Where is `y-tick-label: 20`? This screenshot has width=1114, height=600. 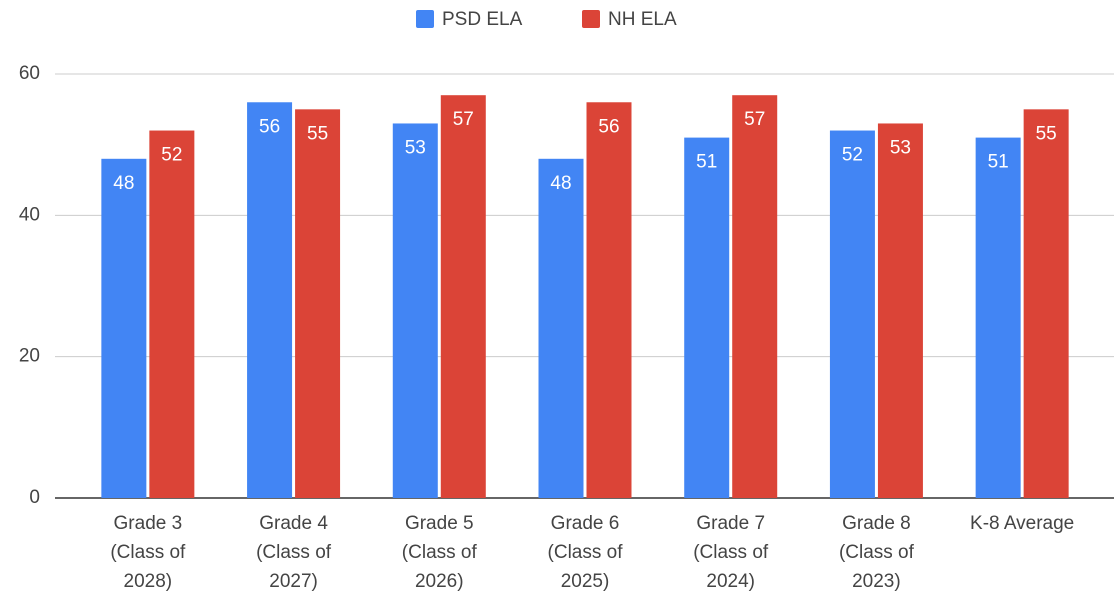
y-tick-label: 20 is located at coordinates (29, 356).